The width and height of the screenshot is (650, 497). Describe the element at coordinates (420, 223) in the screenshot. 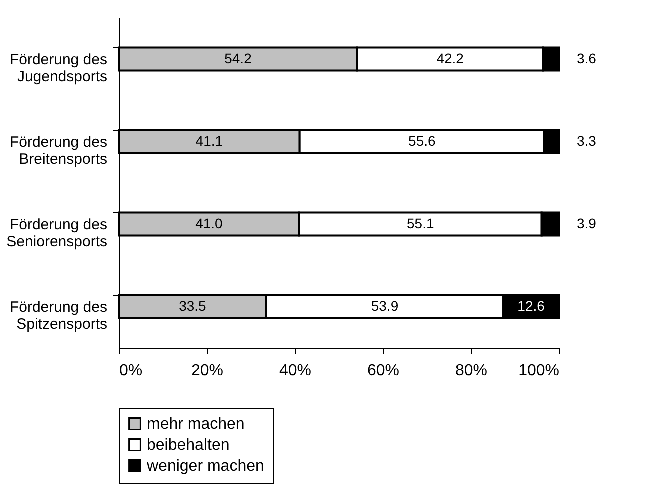

I see `data-label: 55.1` at that location.